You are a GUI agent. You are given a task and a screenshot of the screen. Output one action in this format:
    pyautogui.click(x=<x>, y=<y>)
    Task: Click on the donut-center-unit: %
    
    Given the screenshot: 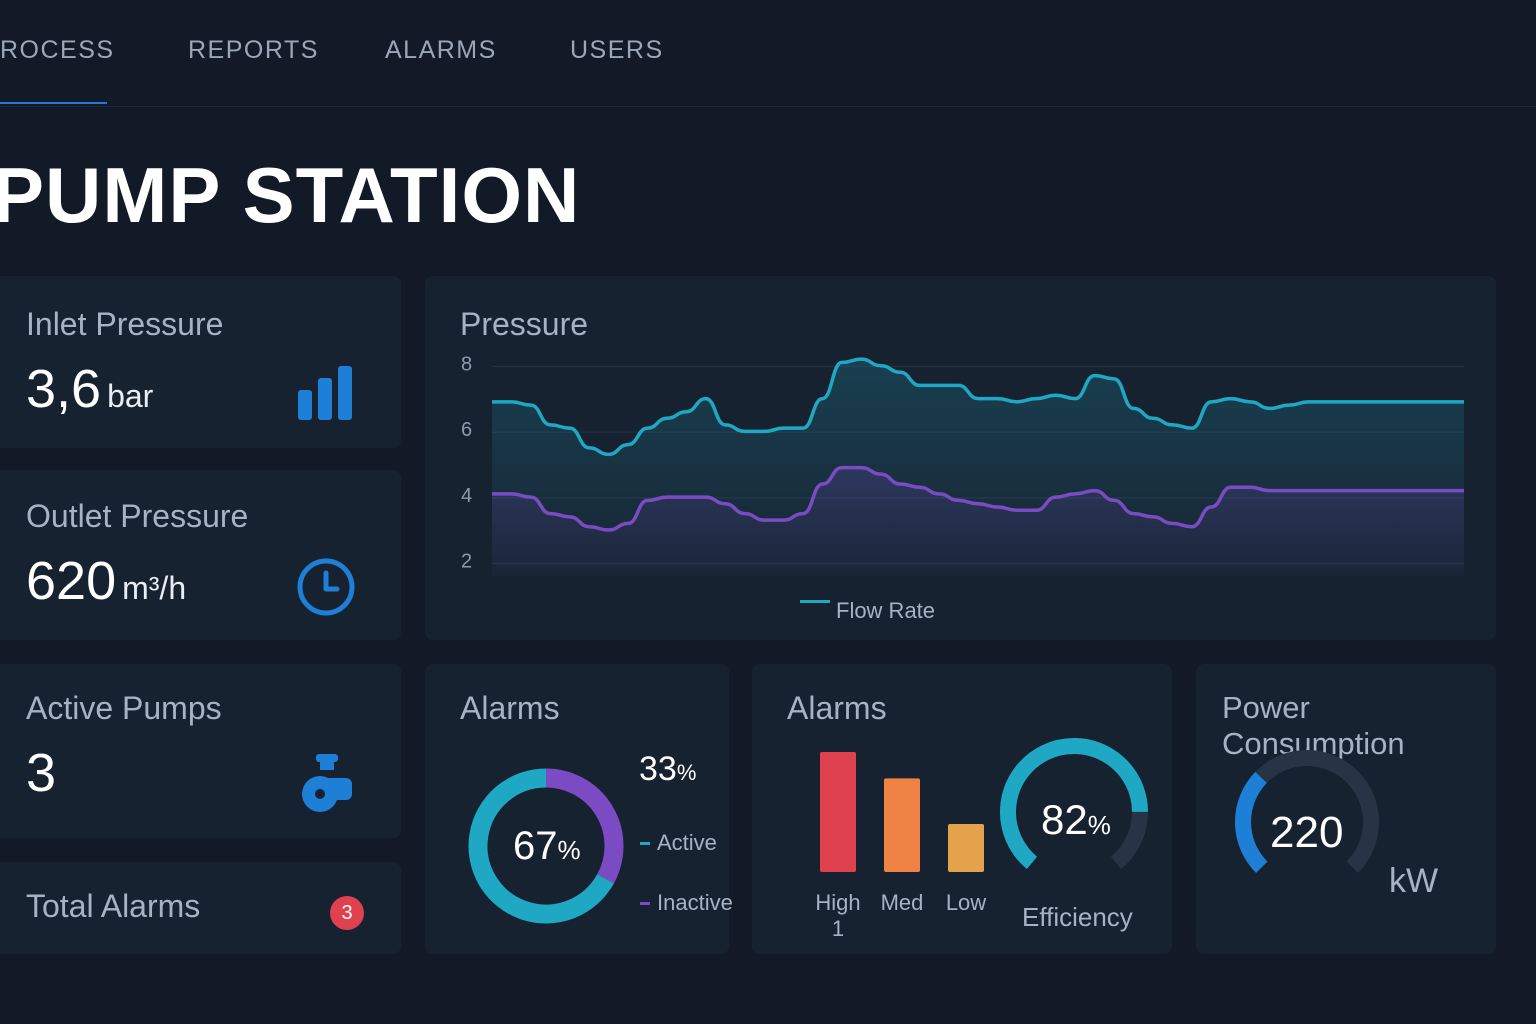 What is the action you would take?
    pyautogui.click(x=569, y=850)
    